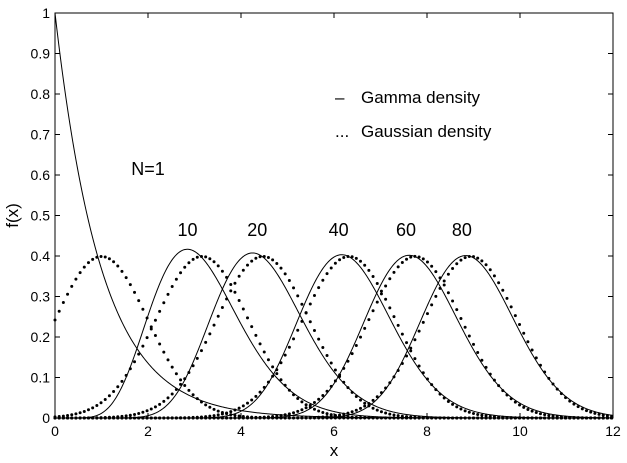 This screenshot has height=463, width=627. Describe the element at coordinates (41, 216) in the screenshot. I see `y-tick-label: 0.5` at that location.